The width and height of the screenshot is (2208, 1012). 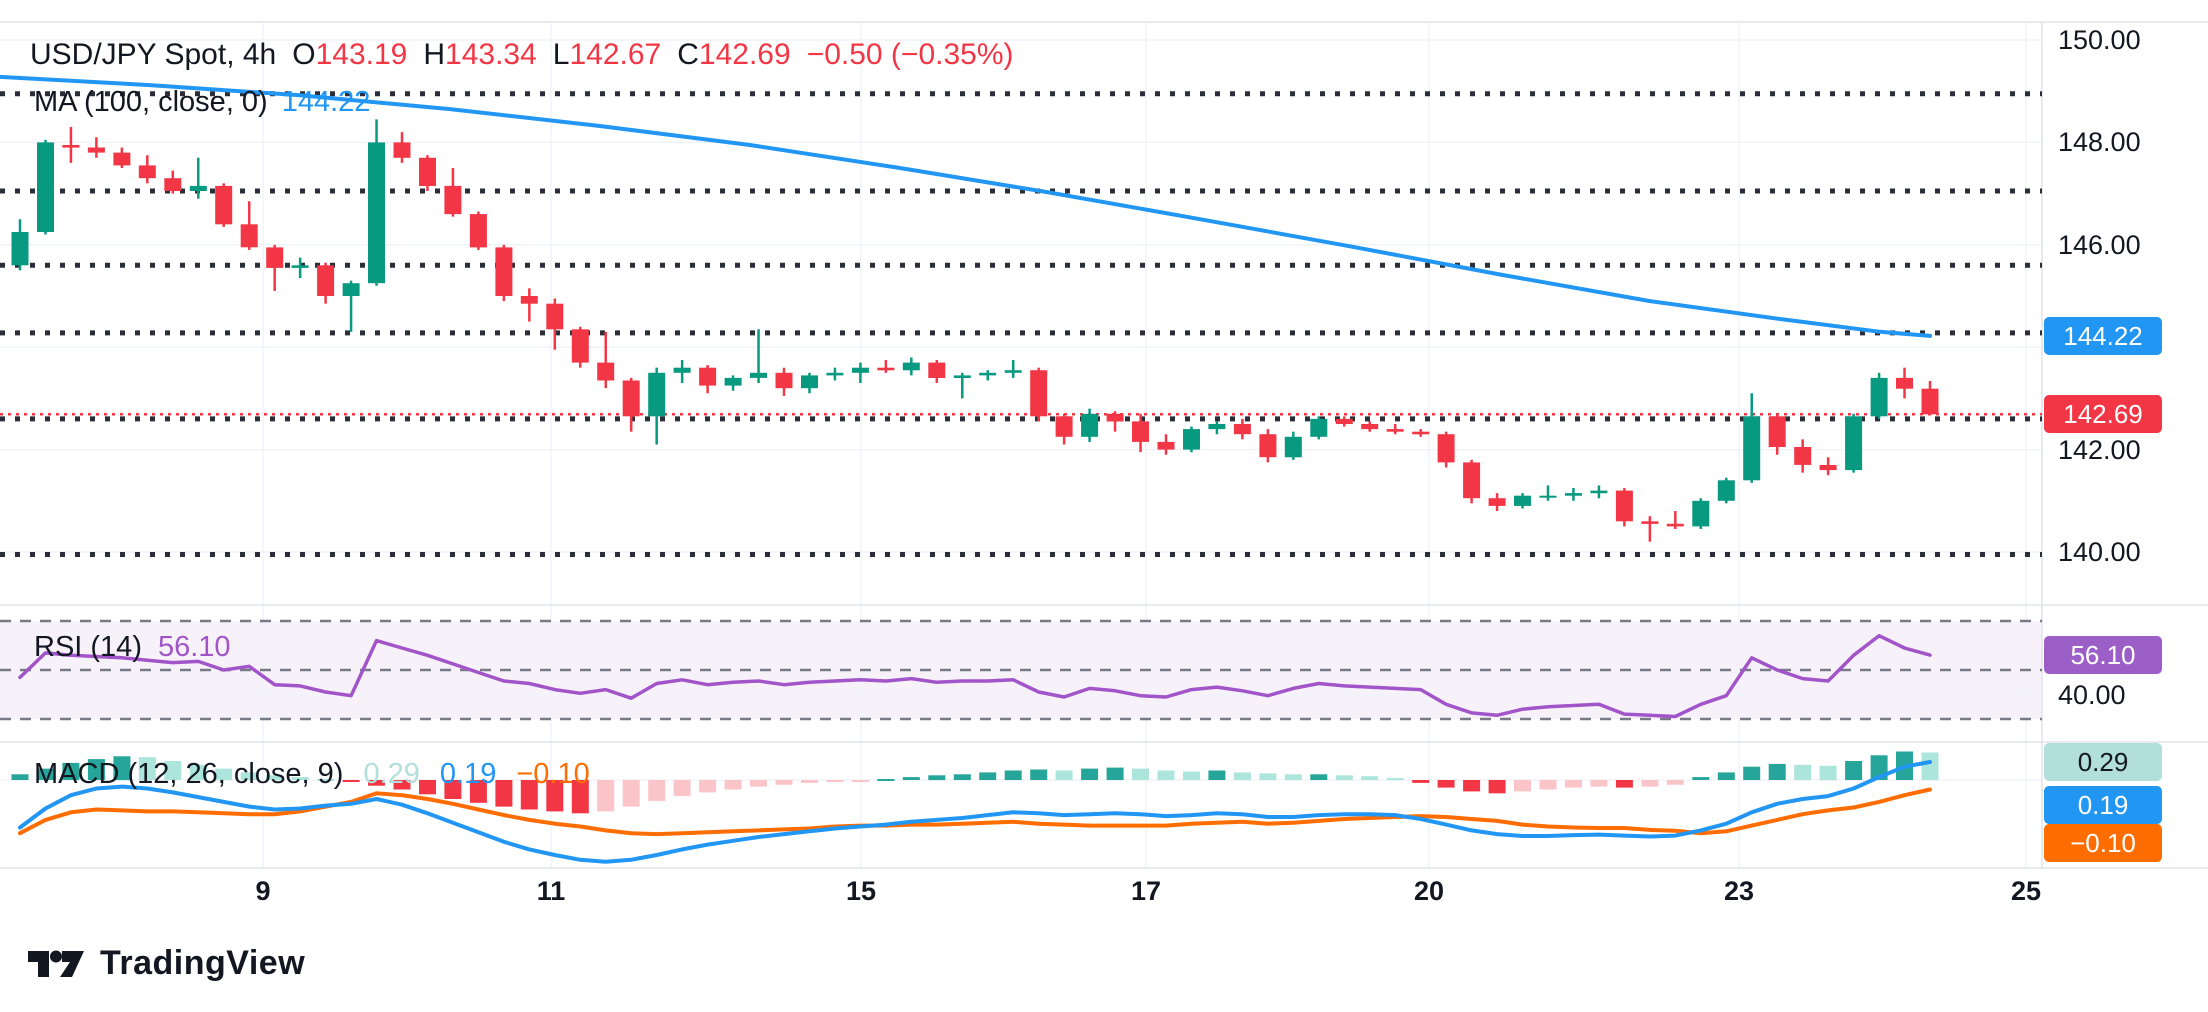 What do you see at coordinates (734, 54) in the screenshot?
I see `ohlc-close: C142.69` at bounding box center [734, 54].